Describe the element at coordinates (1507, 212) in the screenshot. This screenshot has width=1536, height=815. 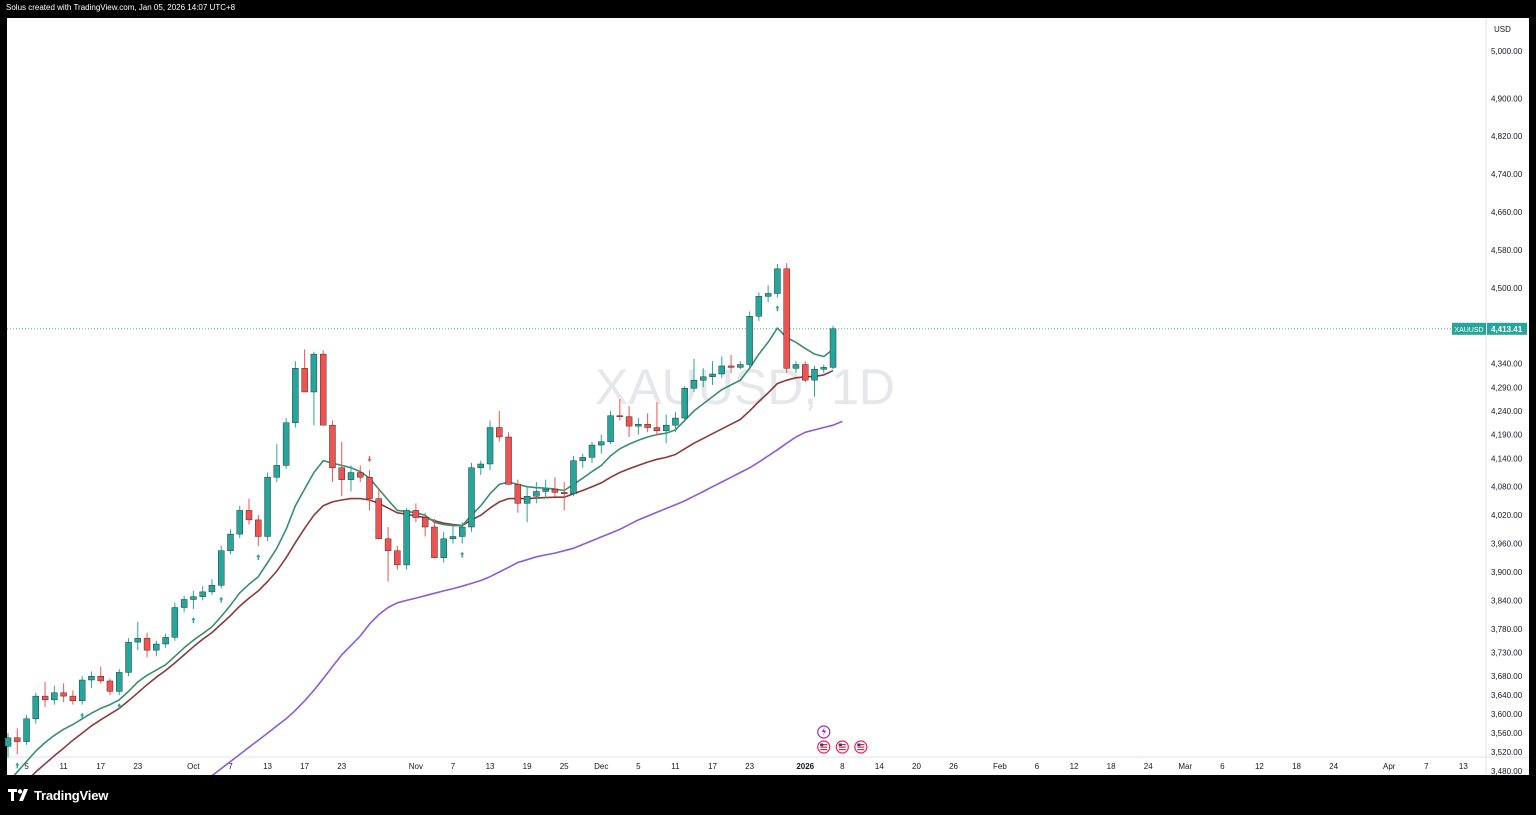
I see `y-tick-label: 4,660.00` at that location.